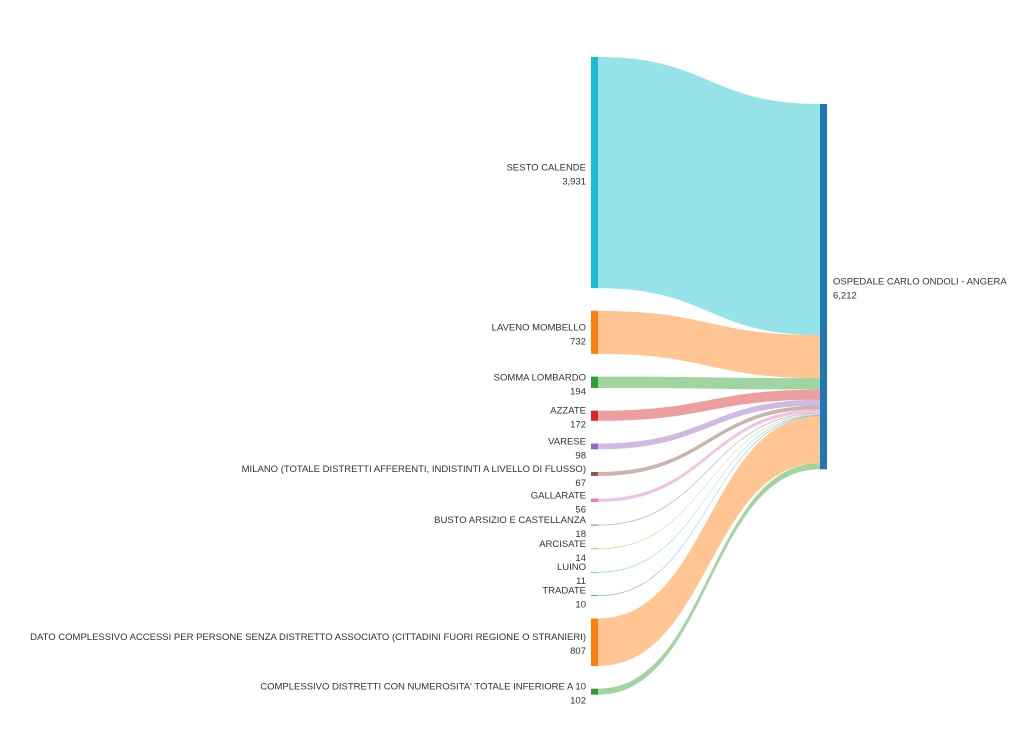 Image resolution: width=1024 pixels, height=734 pixels. I want to click on flow-milano-totale-distretti-afferenti-indist, so click(709, 440).